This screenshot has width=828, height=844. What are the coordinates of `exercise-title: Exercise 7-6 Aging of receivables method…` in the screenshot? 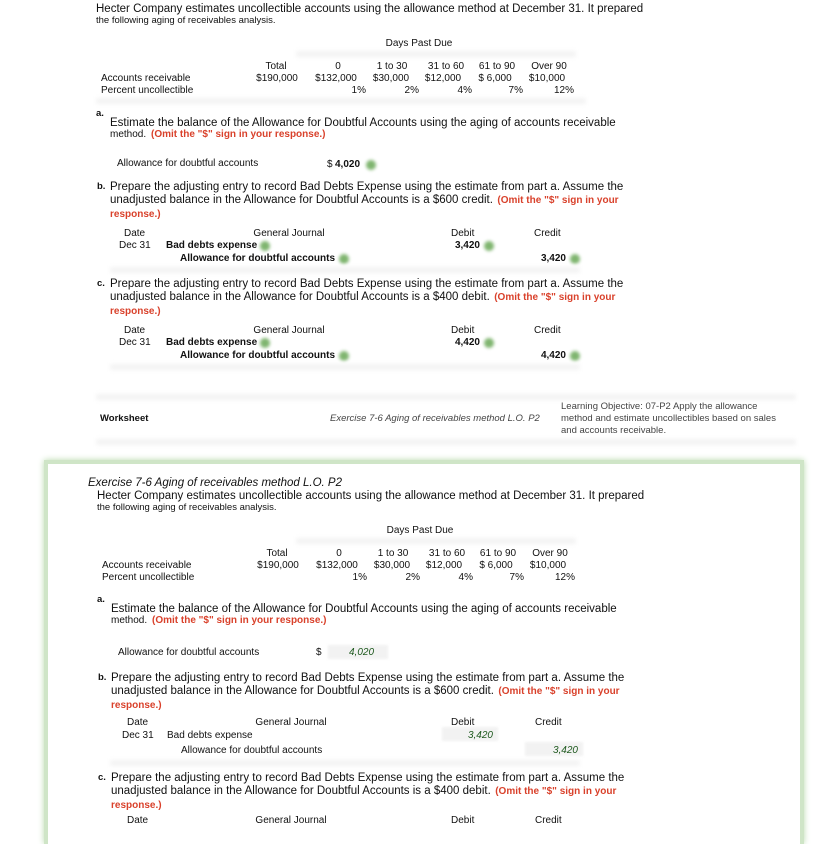 It's located at (435, 418).